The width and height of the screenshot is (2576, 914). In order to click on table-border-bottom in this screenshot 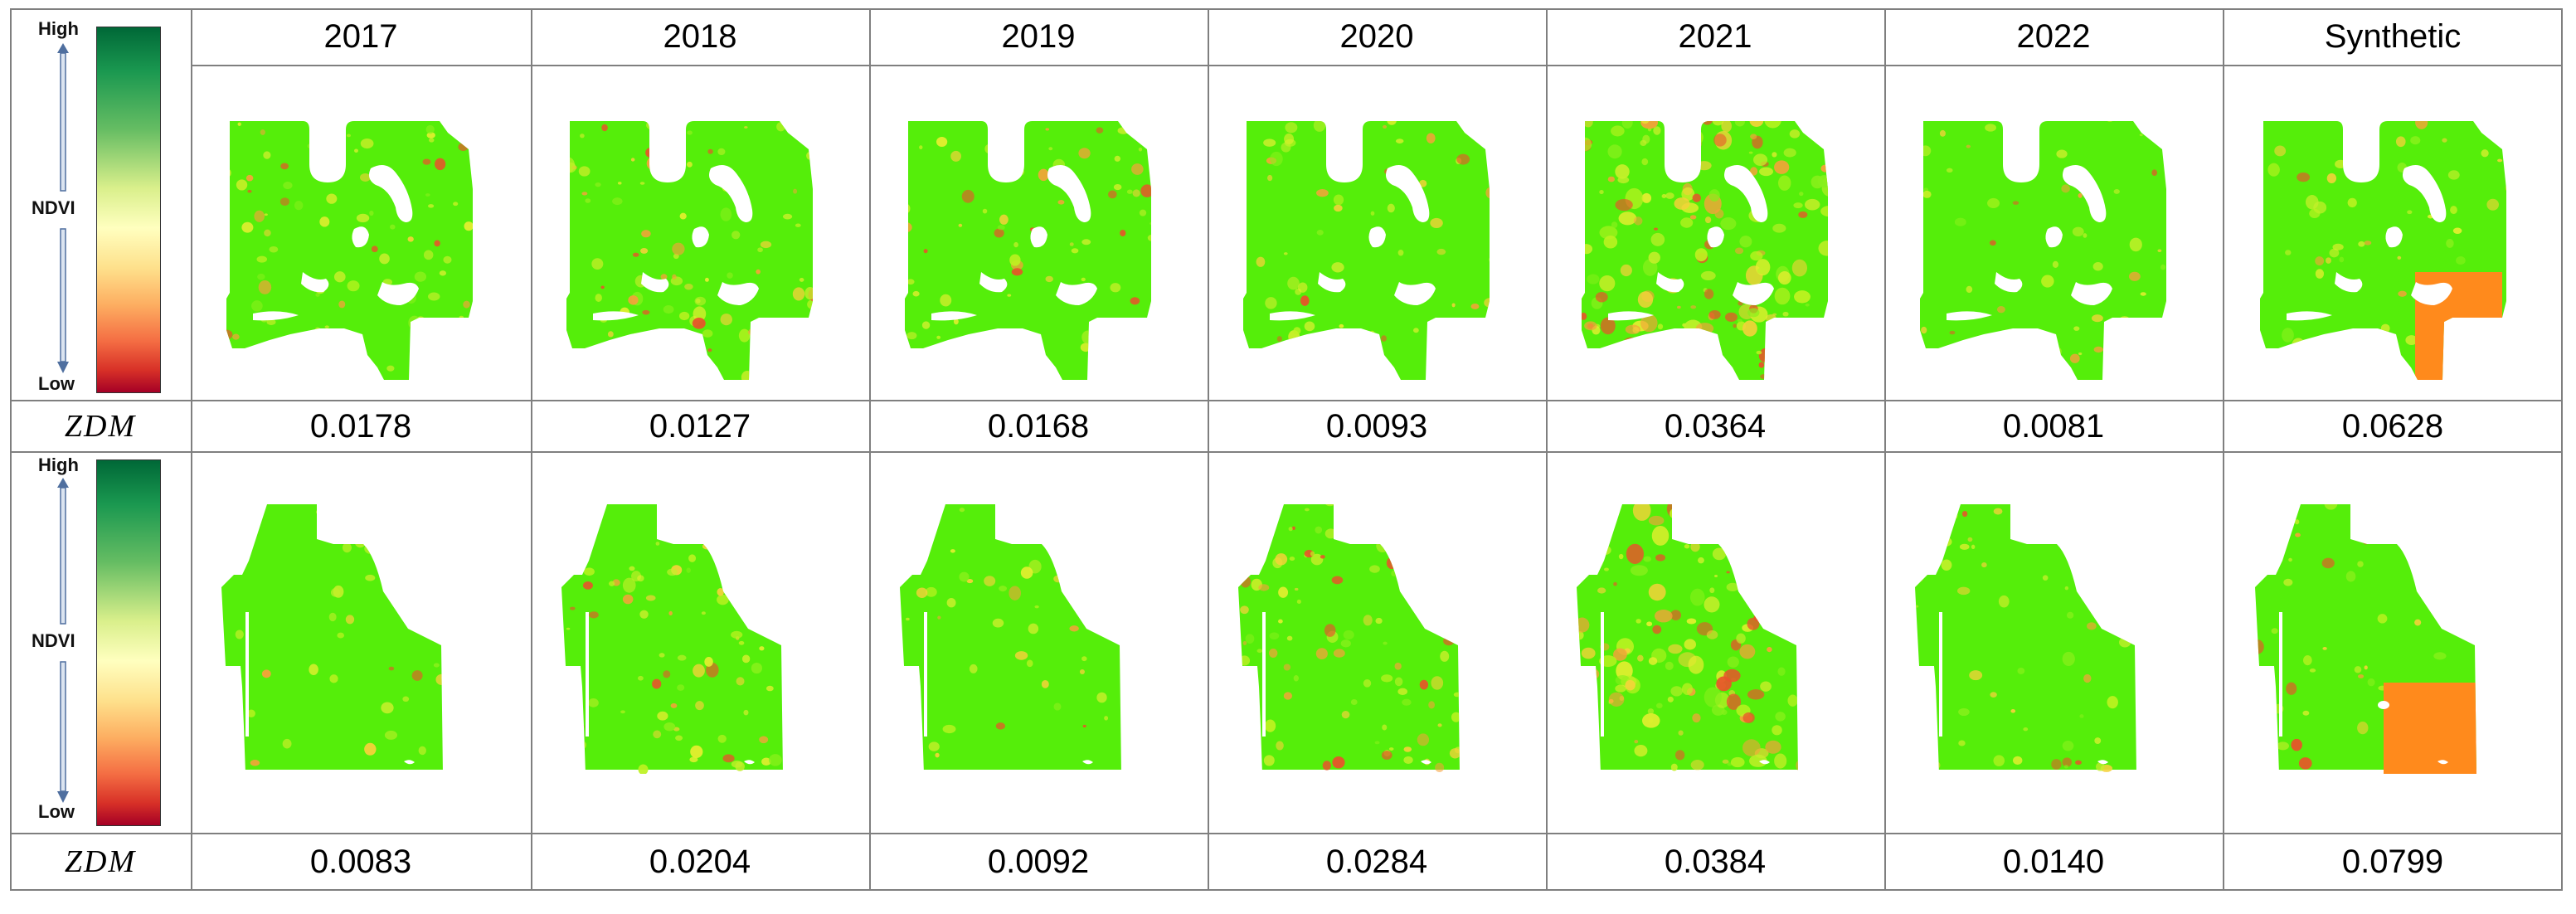, I will do `click(1286, 890)`.